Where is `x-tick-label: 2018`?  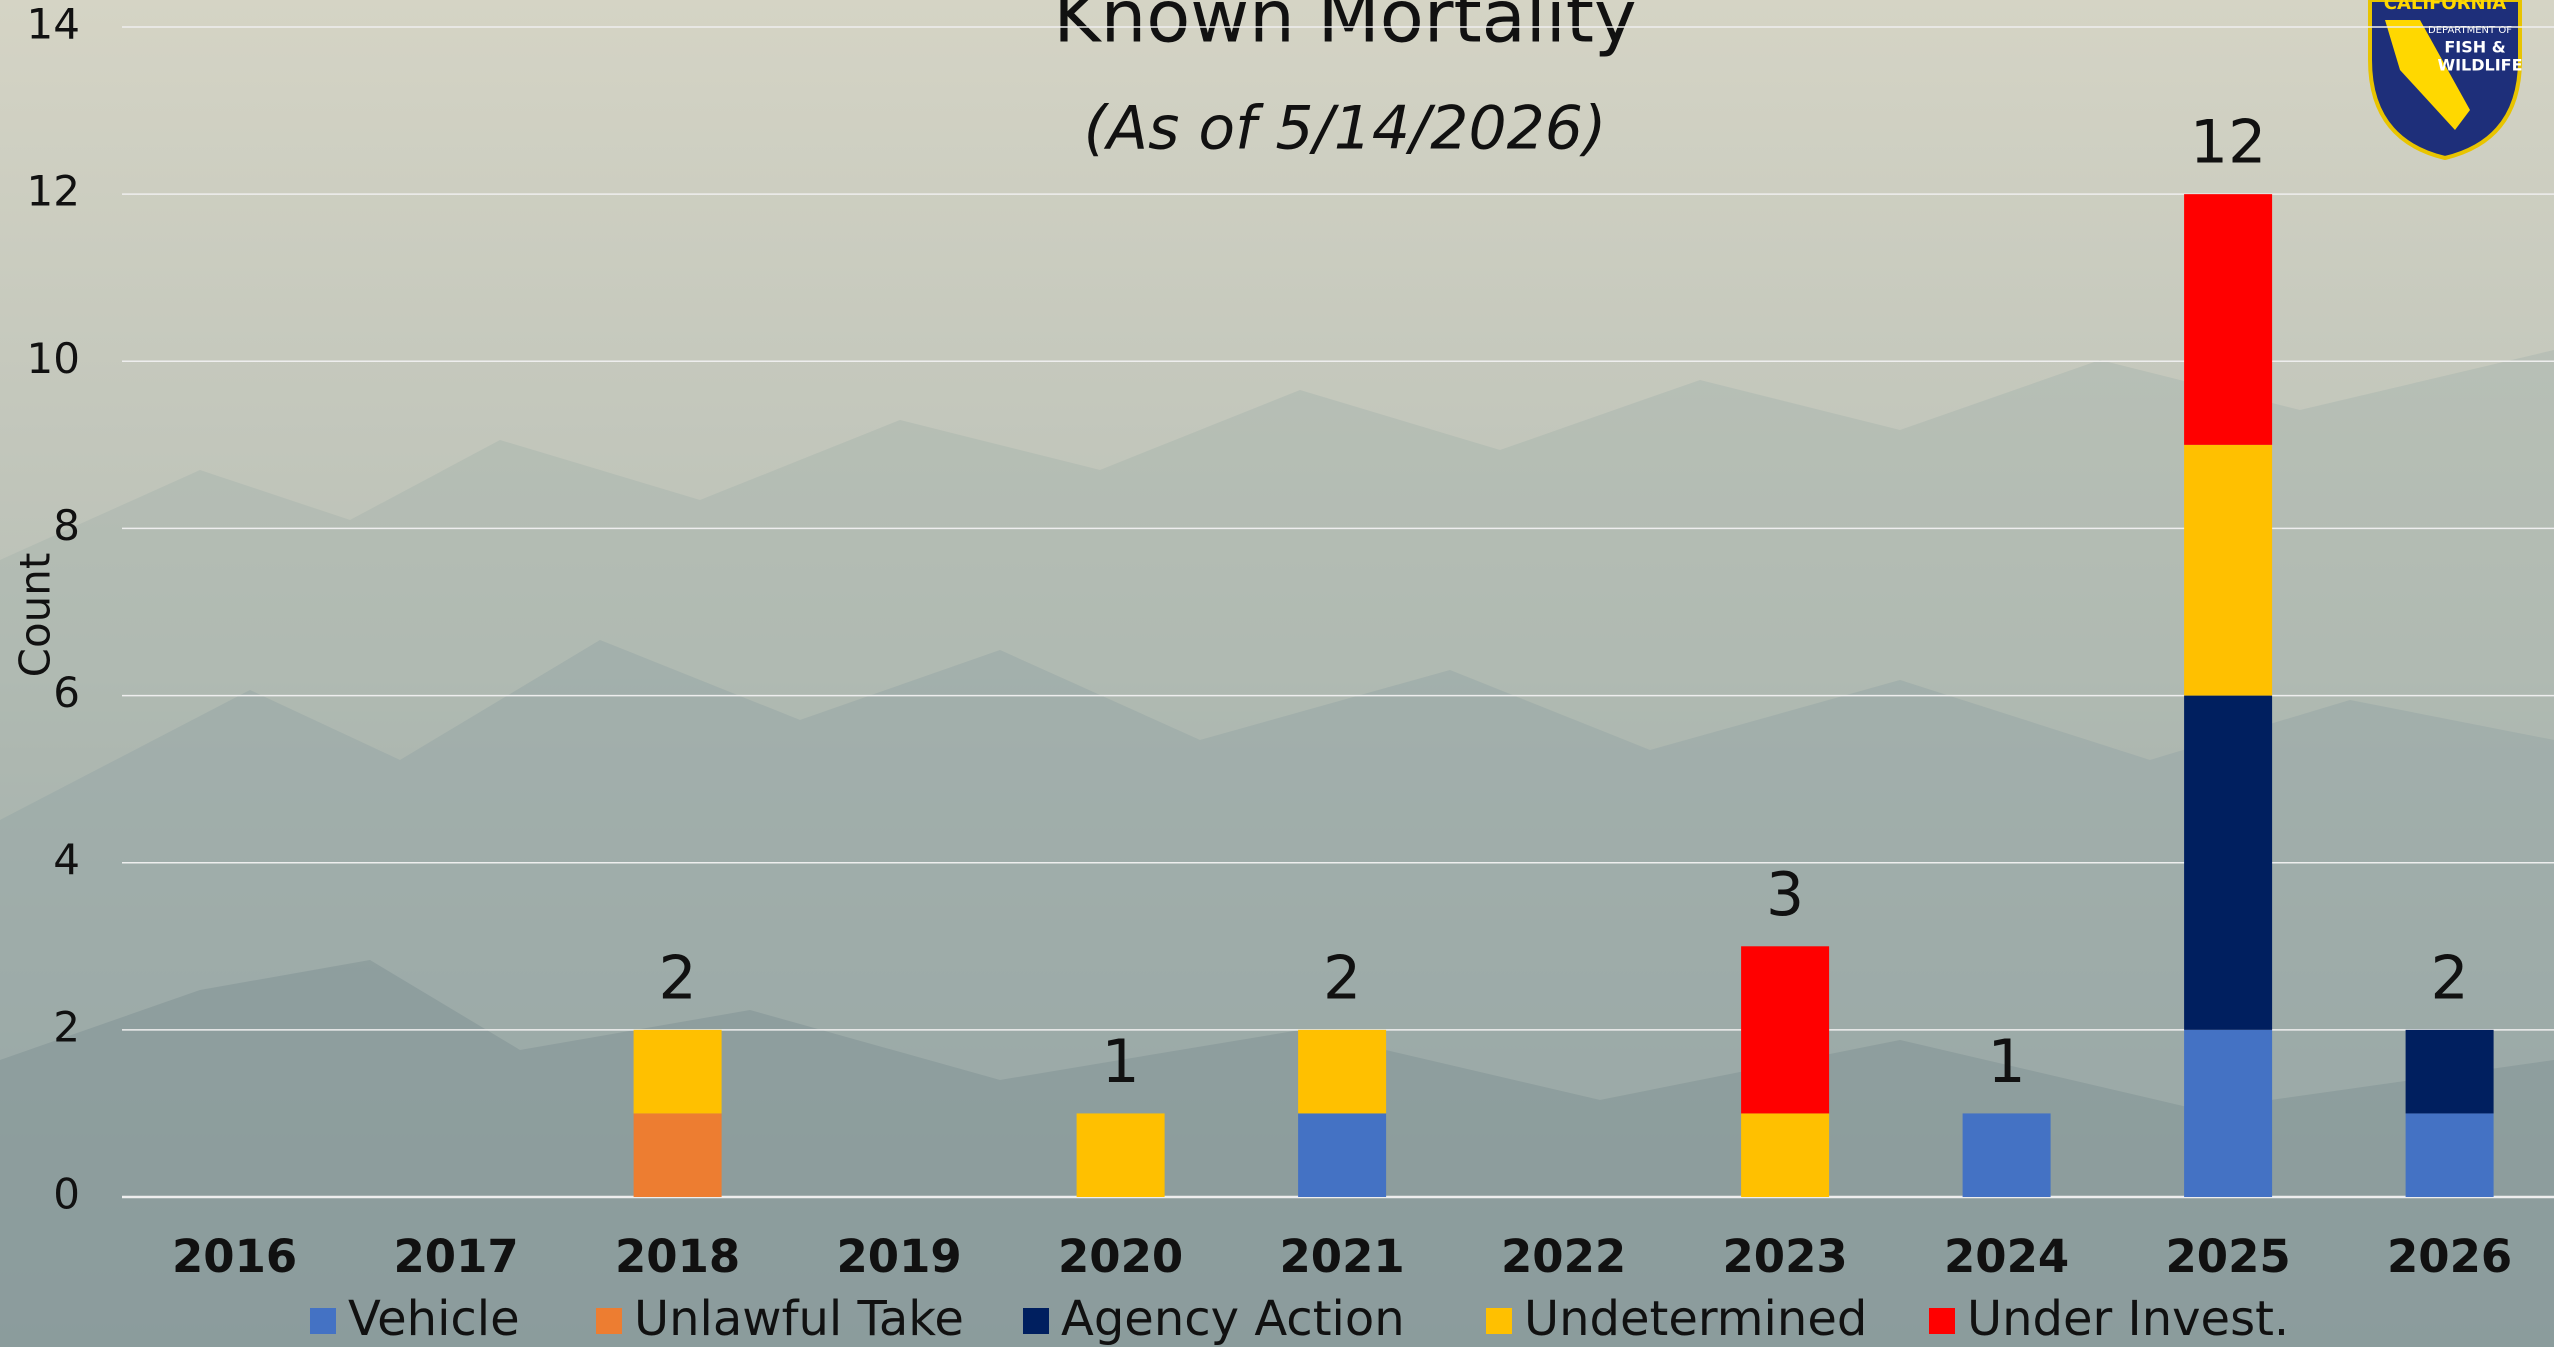 x-tick-label: 2018 is located at coordinates (677, 1256).